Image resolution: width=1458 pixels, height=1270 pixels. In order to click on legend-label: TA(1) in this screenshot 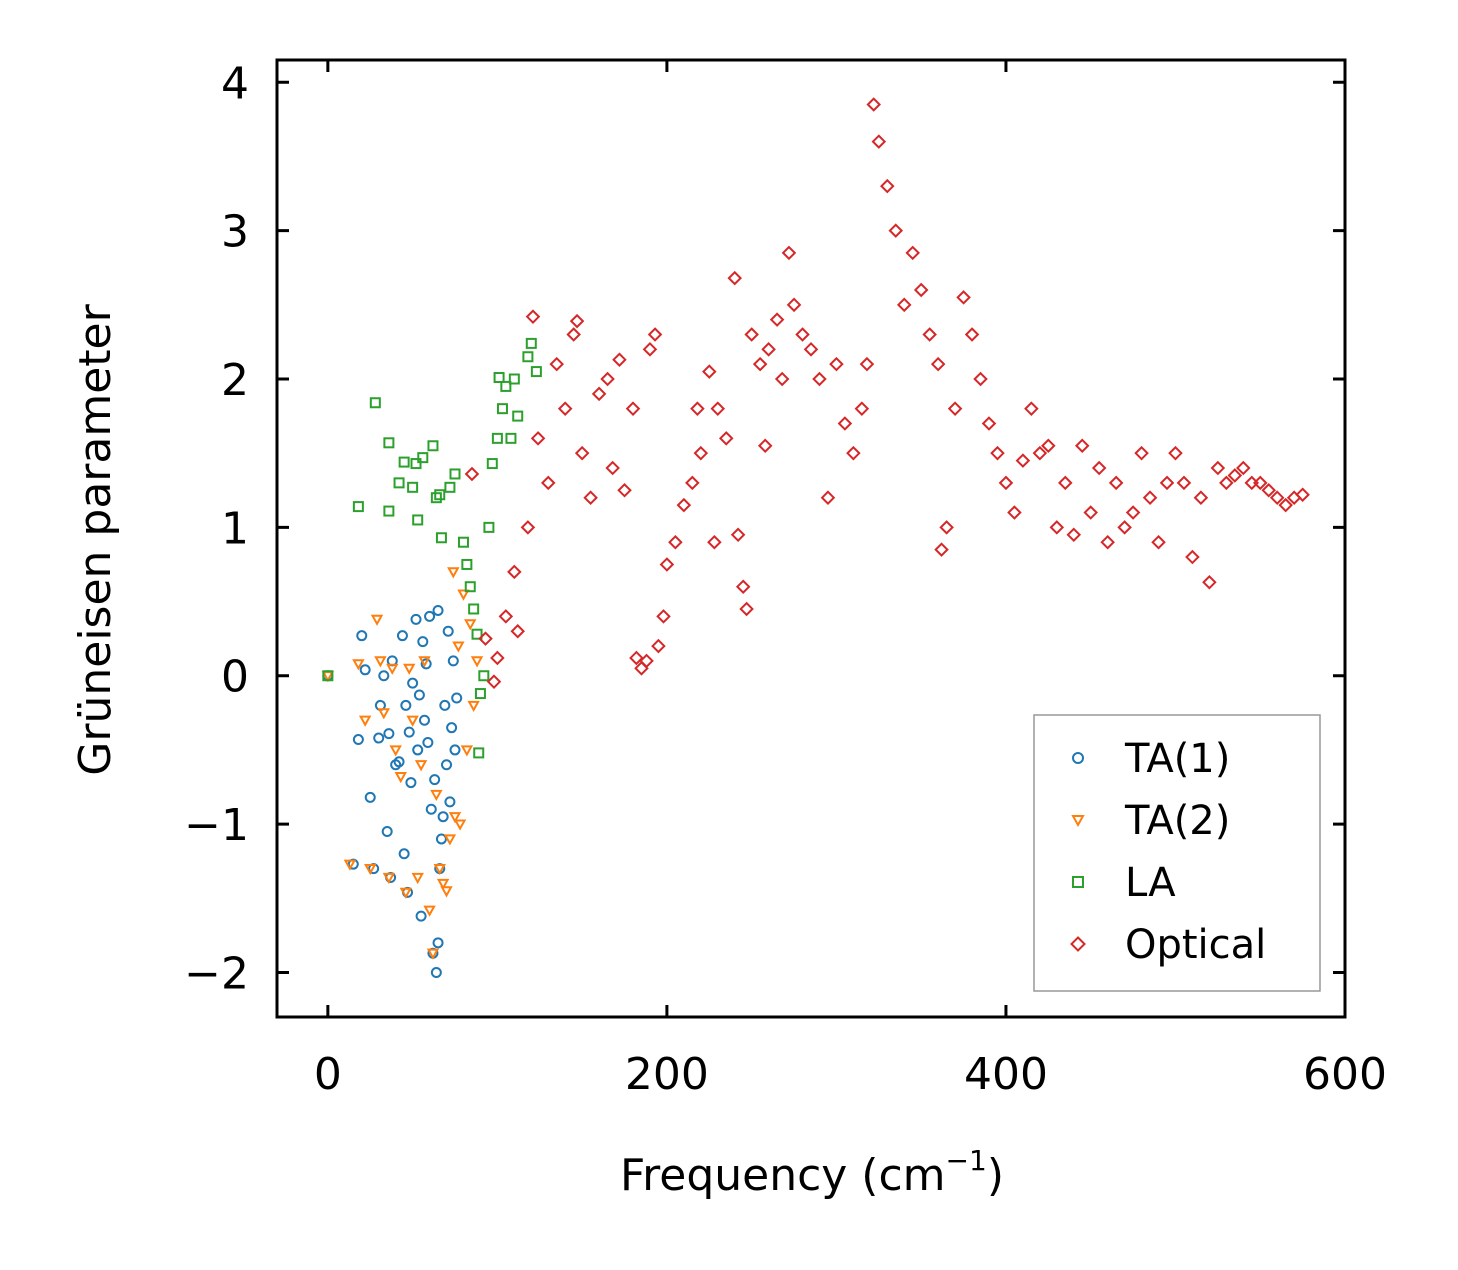, I will do `click(1177, 759)`.